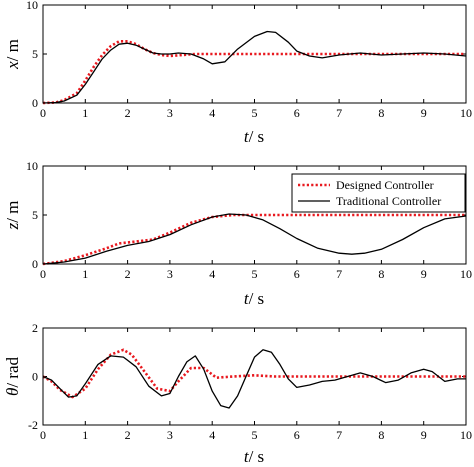  What do you see at coordinates (378, 193) in the screenshot?
I see `legend-box` at bounding box center [378, 193].